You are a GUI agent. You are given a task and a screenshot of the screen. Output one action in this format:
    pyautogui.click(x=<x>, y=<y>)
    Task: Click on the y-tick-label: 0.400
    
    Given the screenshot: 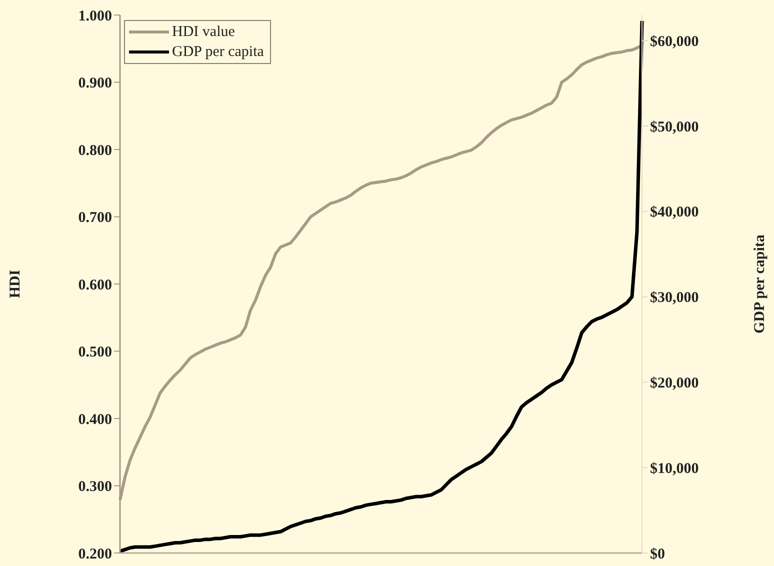 What is the action you would take?
    pyautogui.click(x=95, y=420)
    